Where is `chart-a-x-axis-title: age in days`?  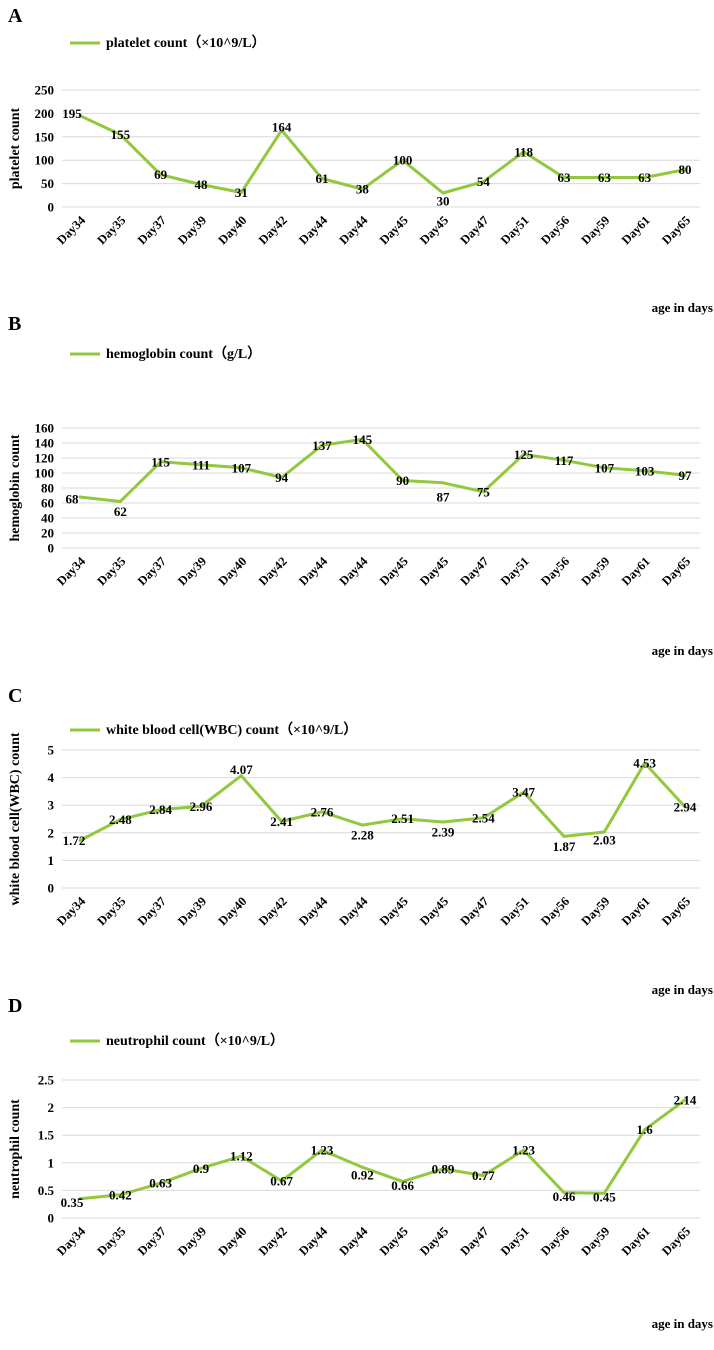 chart-a-x-axis-title: age in days is located at coordinates (682, 307).